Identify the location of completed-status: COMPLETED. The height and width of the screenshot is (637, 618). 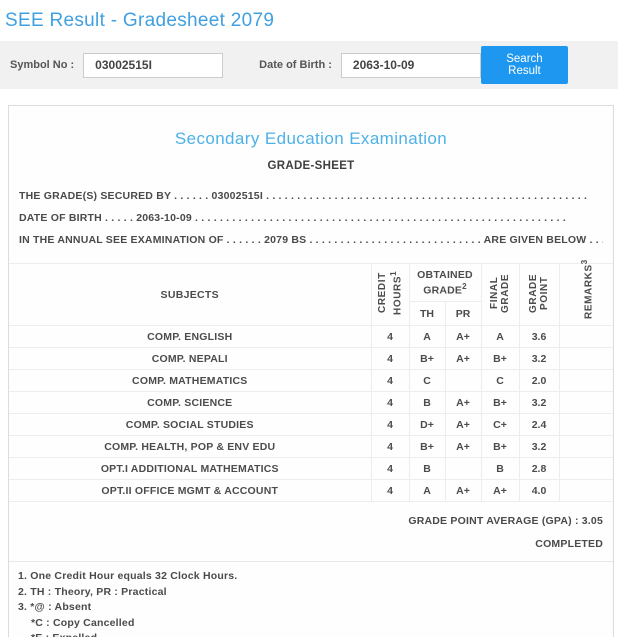
(569, 544).